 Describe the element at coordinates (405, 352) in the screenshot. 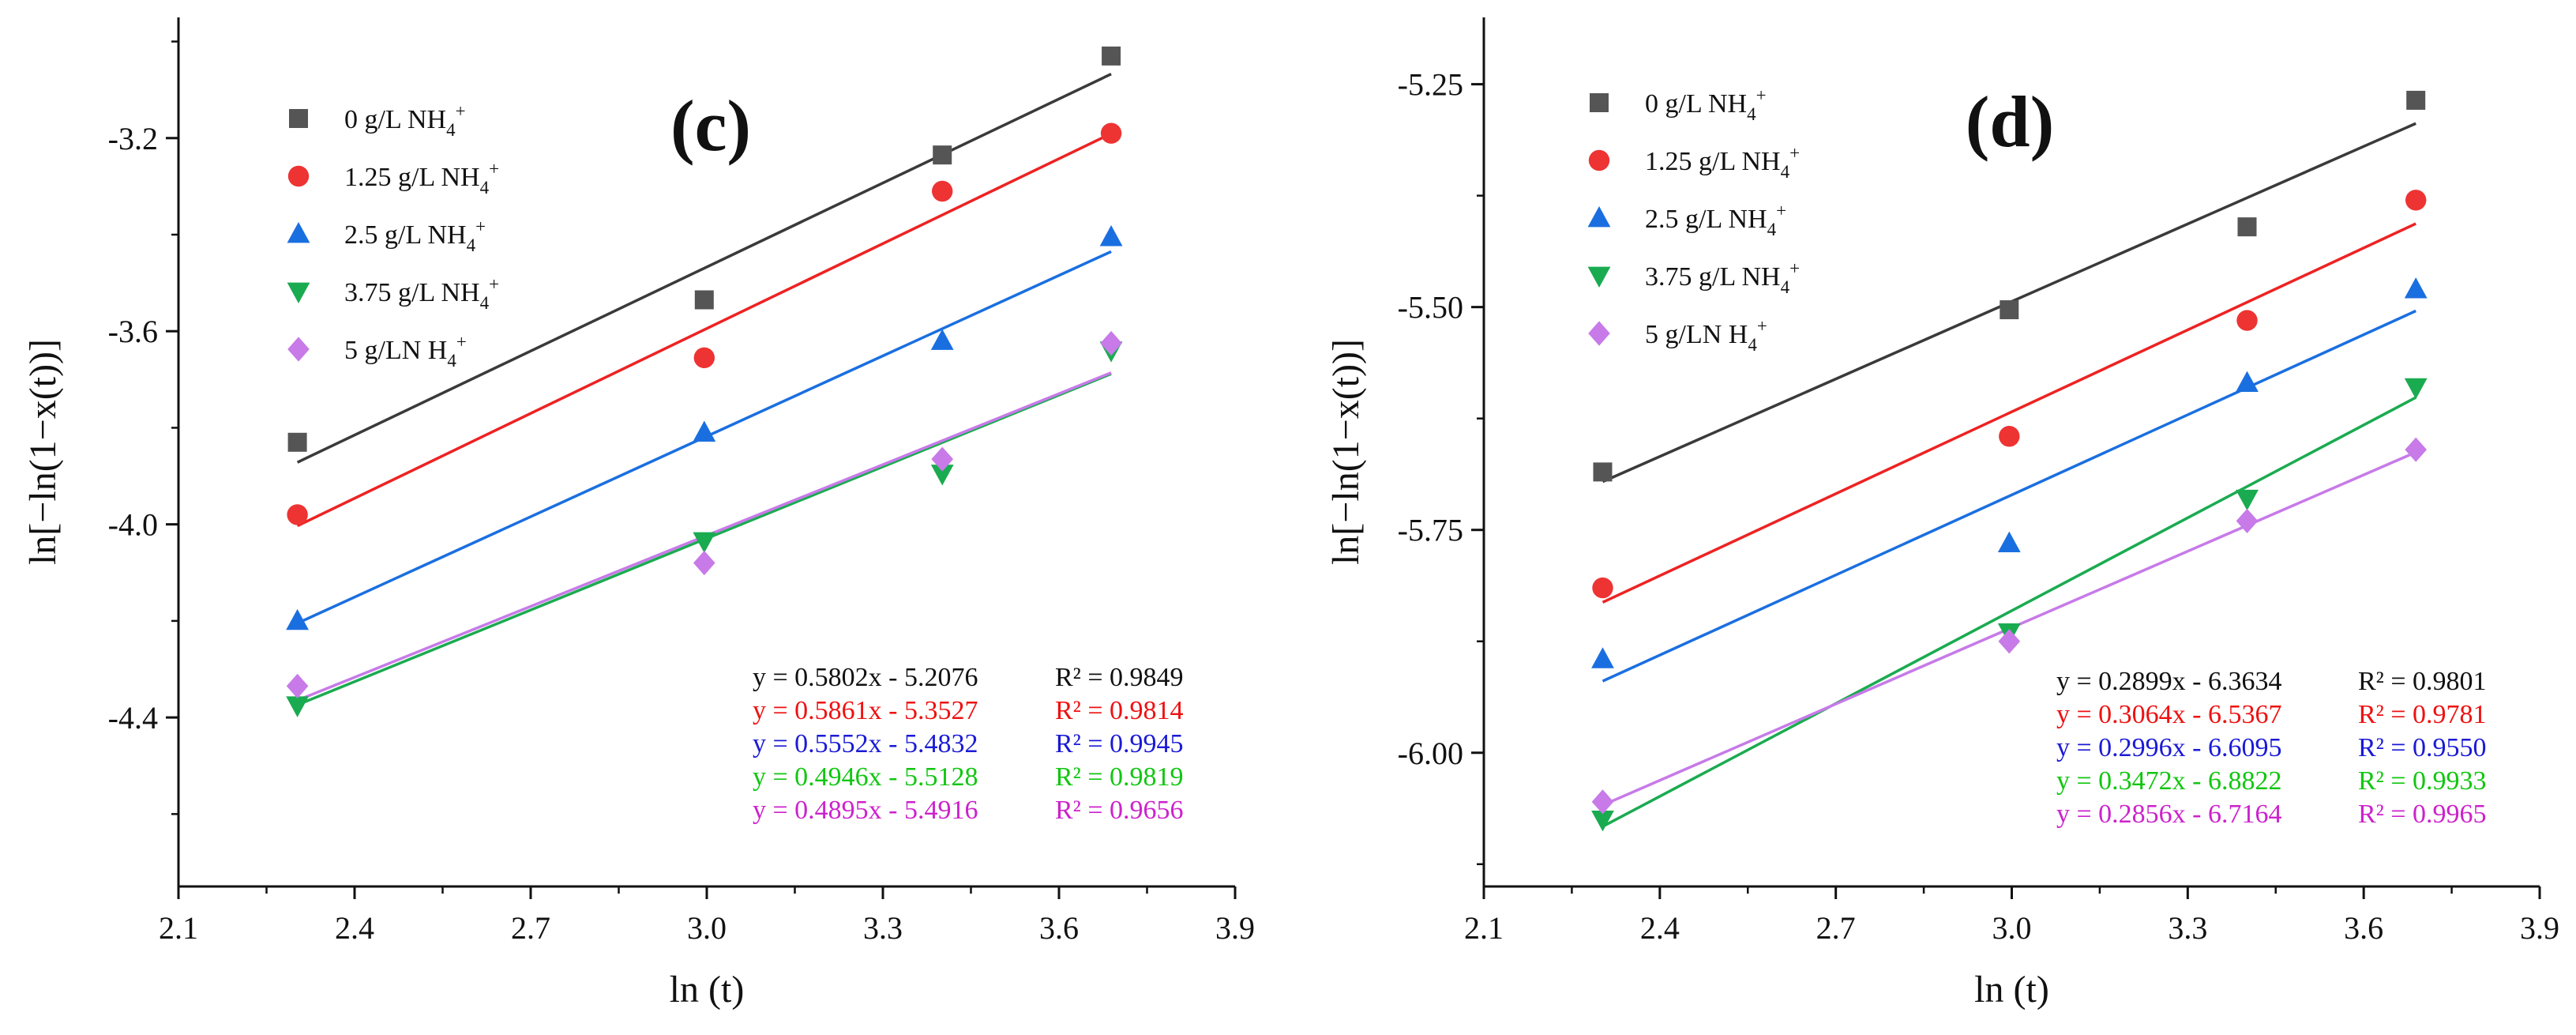

I see `legend-label: 5 g/LN H4+` at that location.